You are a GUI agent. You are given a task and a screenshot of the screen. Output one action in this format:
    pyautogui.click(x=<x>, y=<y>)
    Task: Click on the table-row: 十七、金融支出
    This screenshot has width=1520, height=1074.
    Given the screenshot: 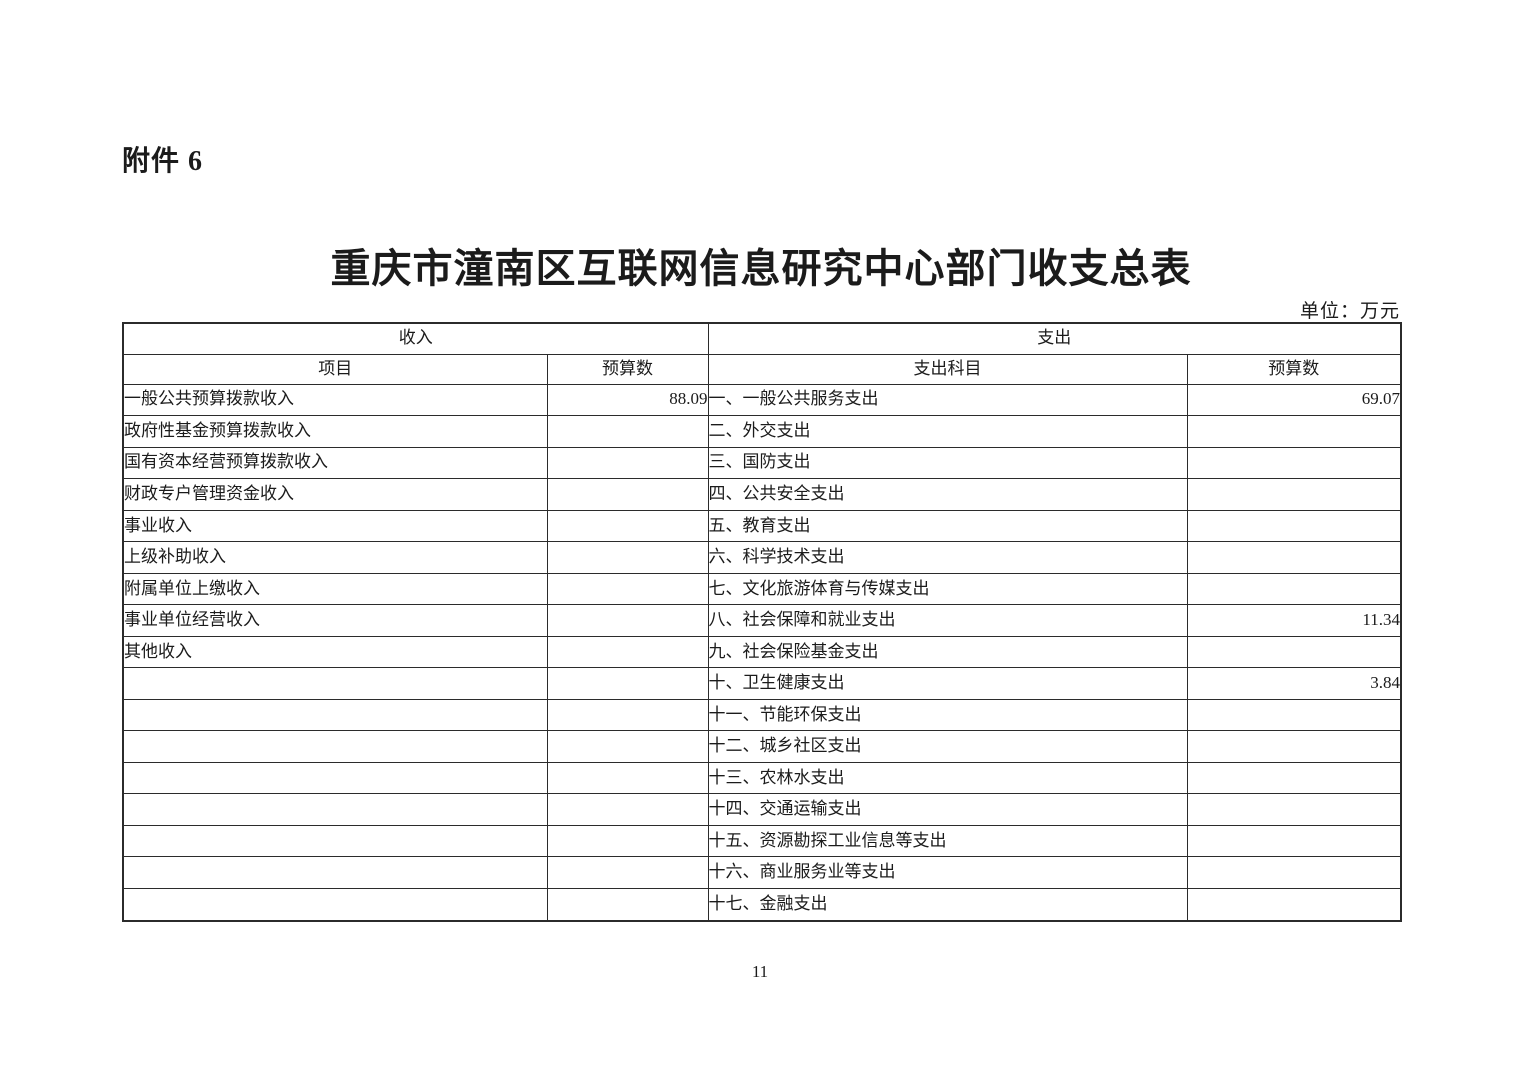 What is the action you would take?
    pyautogui.click(x=762, y=905)
    